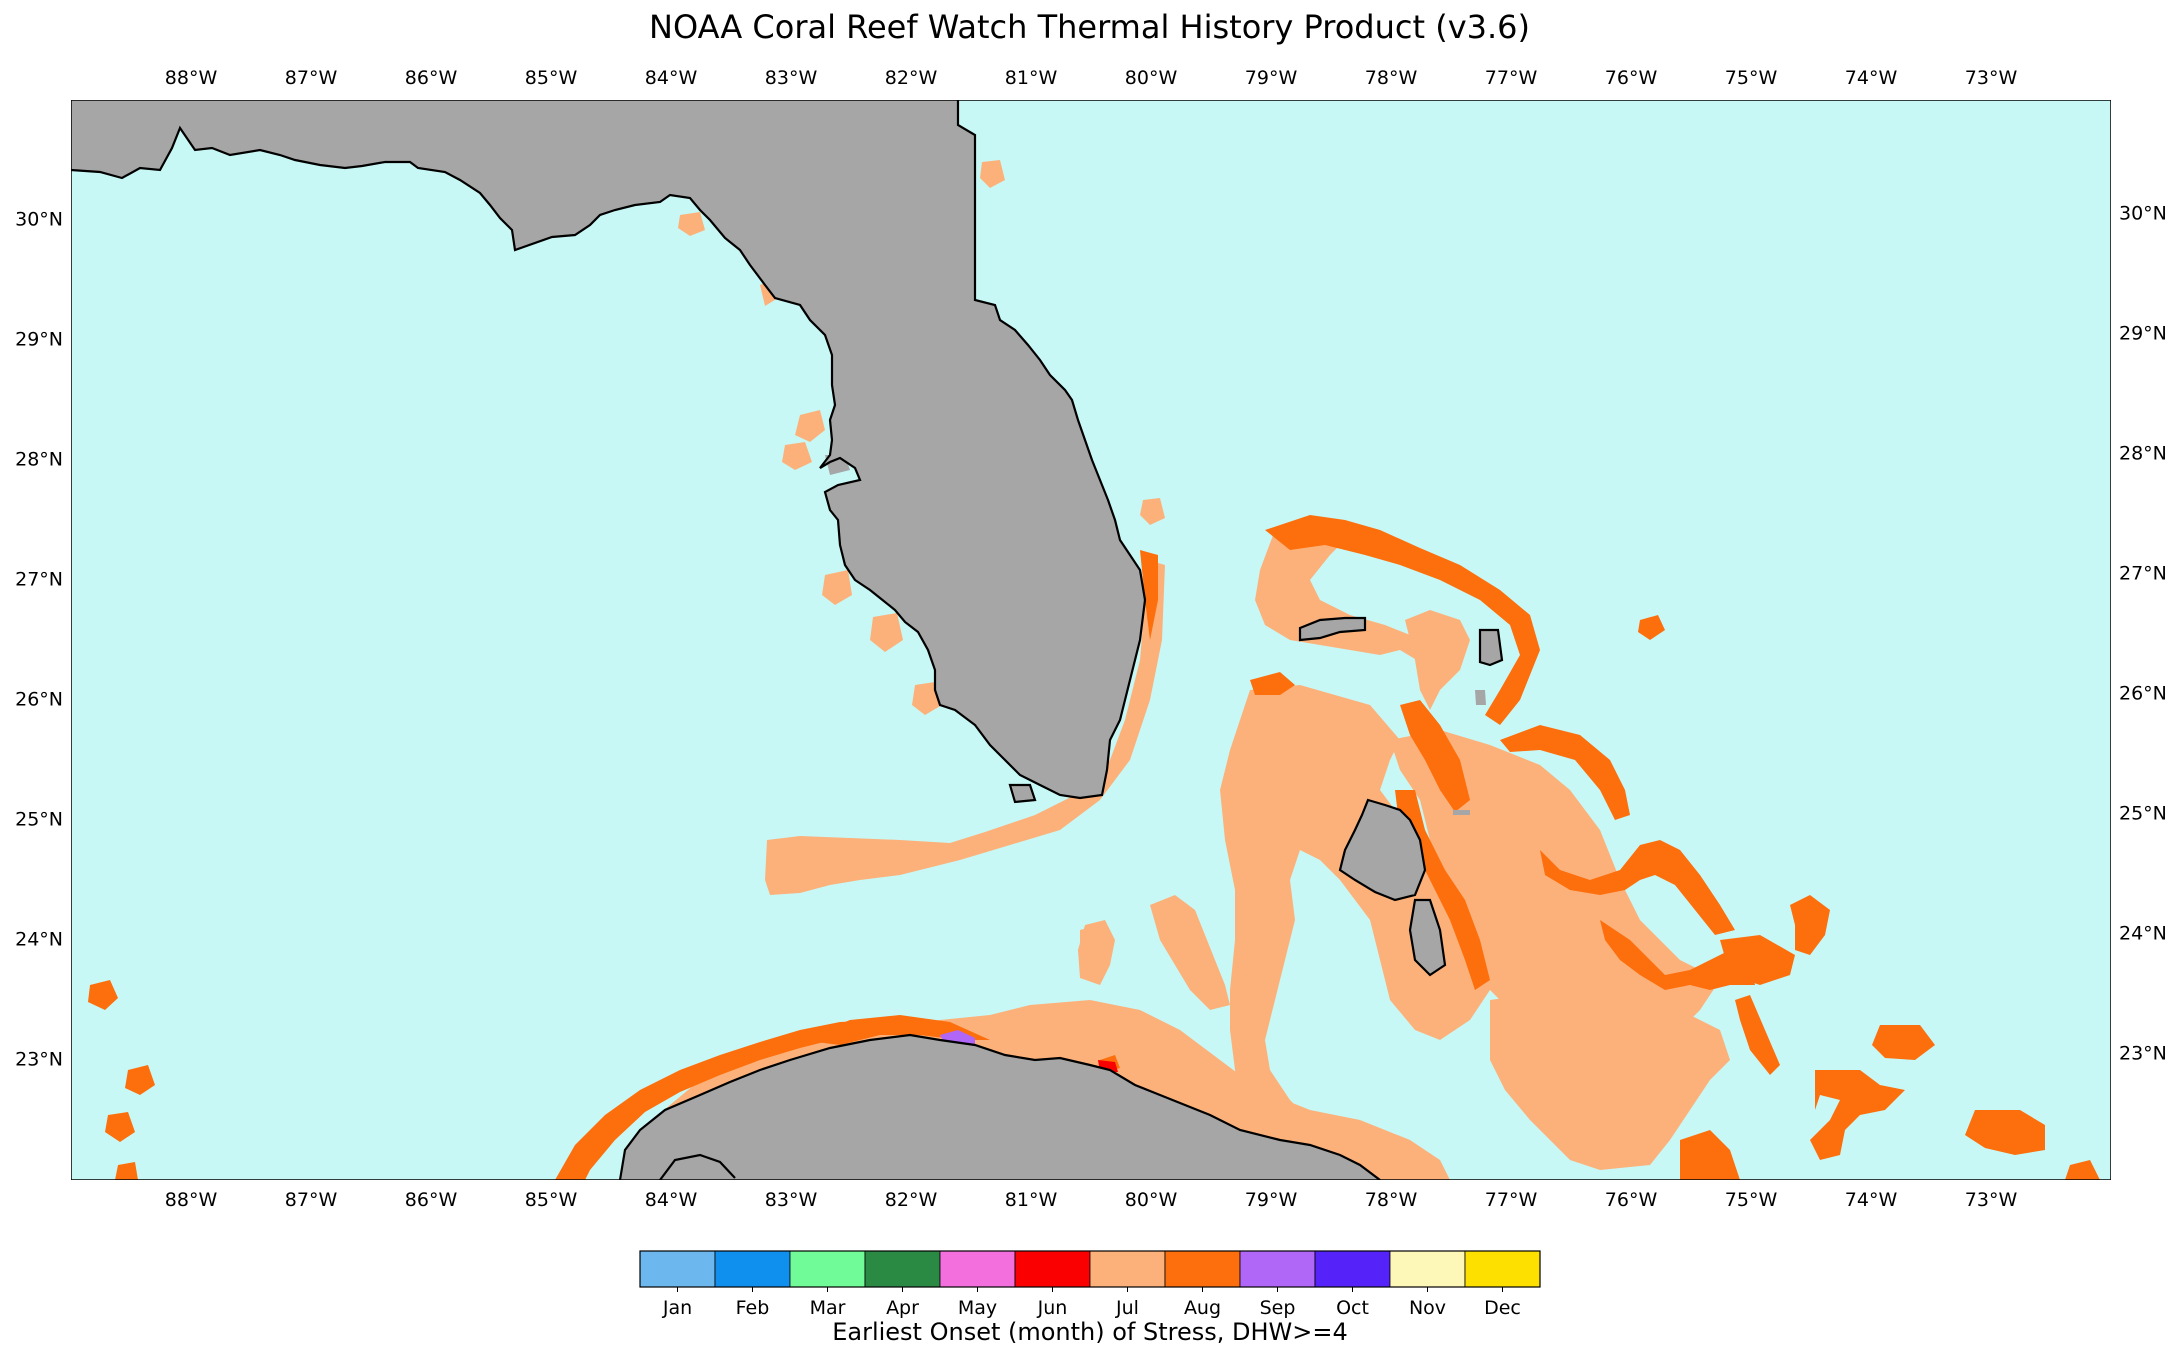 This screenshot has width=2179, height=1355. What do you see at coordinates (2143, 334) in the screenshot?
I see `latitude-label-right: 29°N` at bounding box center [2143, 334].